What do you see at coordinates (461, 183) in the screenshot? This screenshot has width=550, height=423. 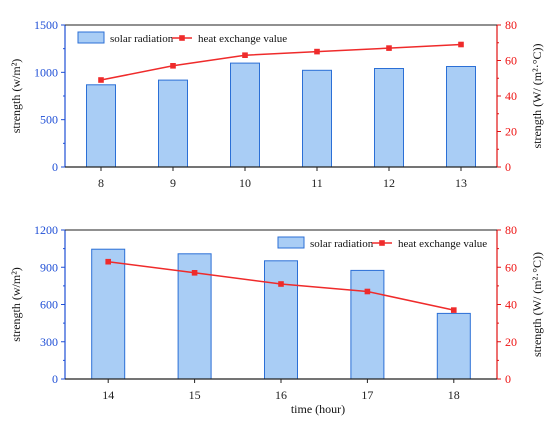 I see `x-tick-label: 13` at bounding box center [461, 183].